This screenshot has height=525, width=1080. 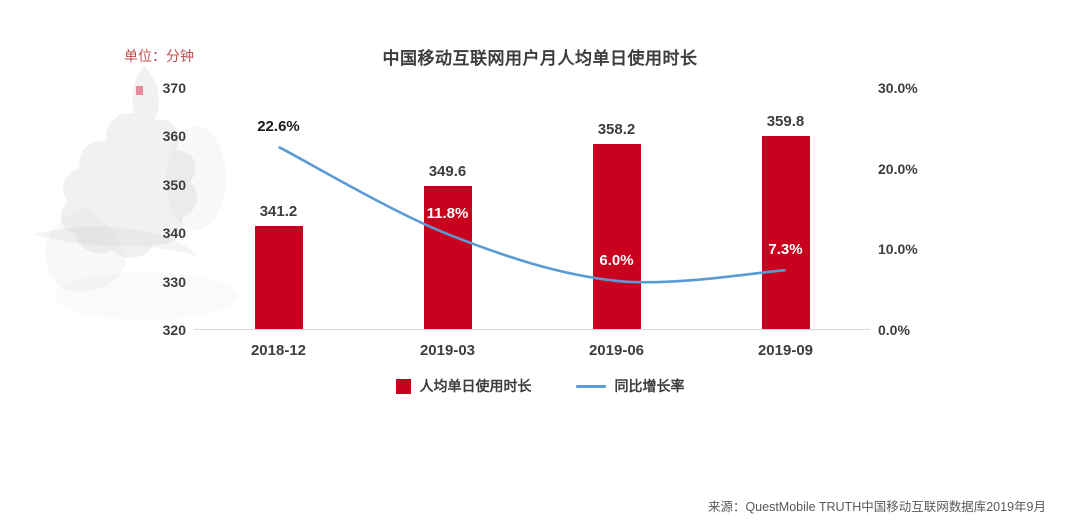 I want to click on left-axis: 370 360 350 340 330 320, so click(x=153, y=209).